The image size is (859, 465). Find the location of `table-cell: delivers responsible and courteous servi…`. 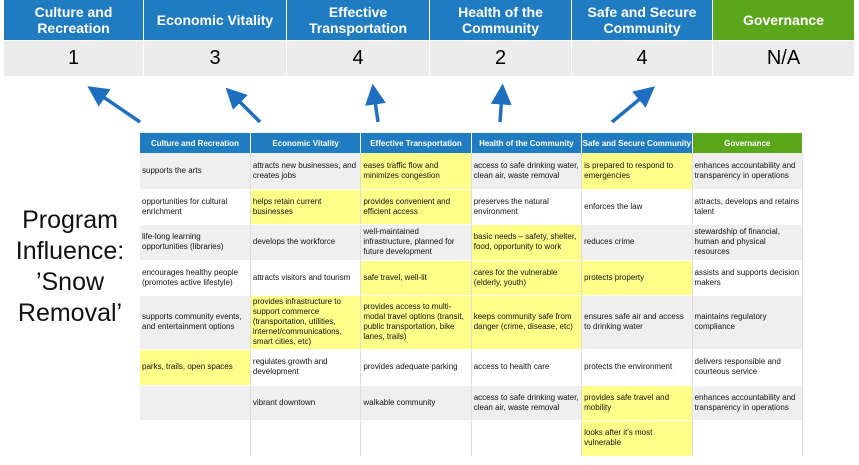

table-cell: delivers responsible and courteous servi… is located at coordinates (748, 367).